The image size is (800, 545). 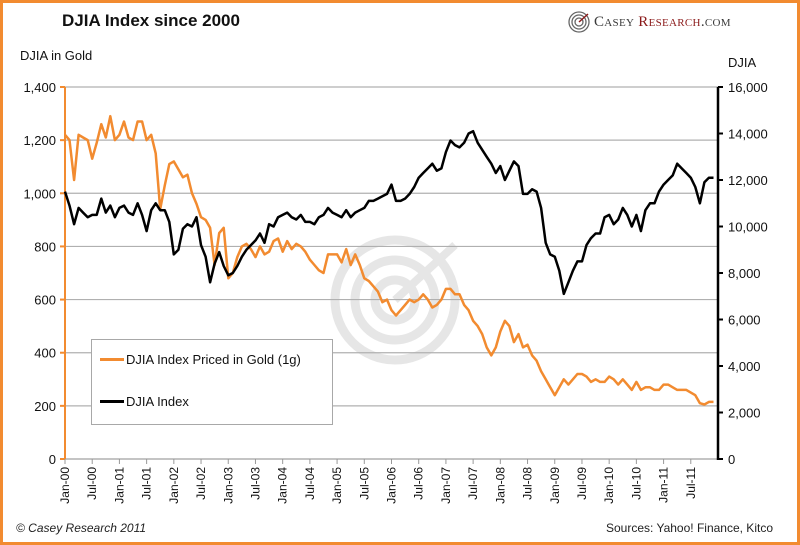 I want to click on y-tick-label-right: 16,000, so click(x=748, y=87).